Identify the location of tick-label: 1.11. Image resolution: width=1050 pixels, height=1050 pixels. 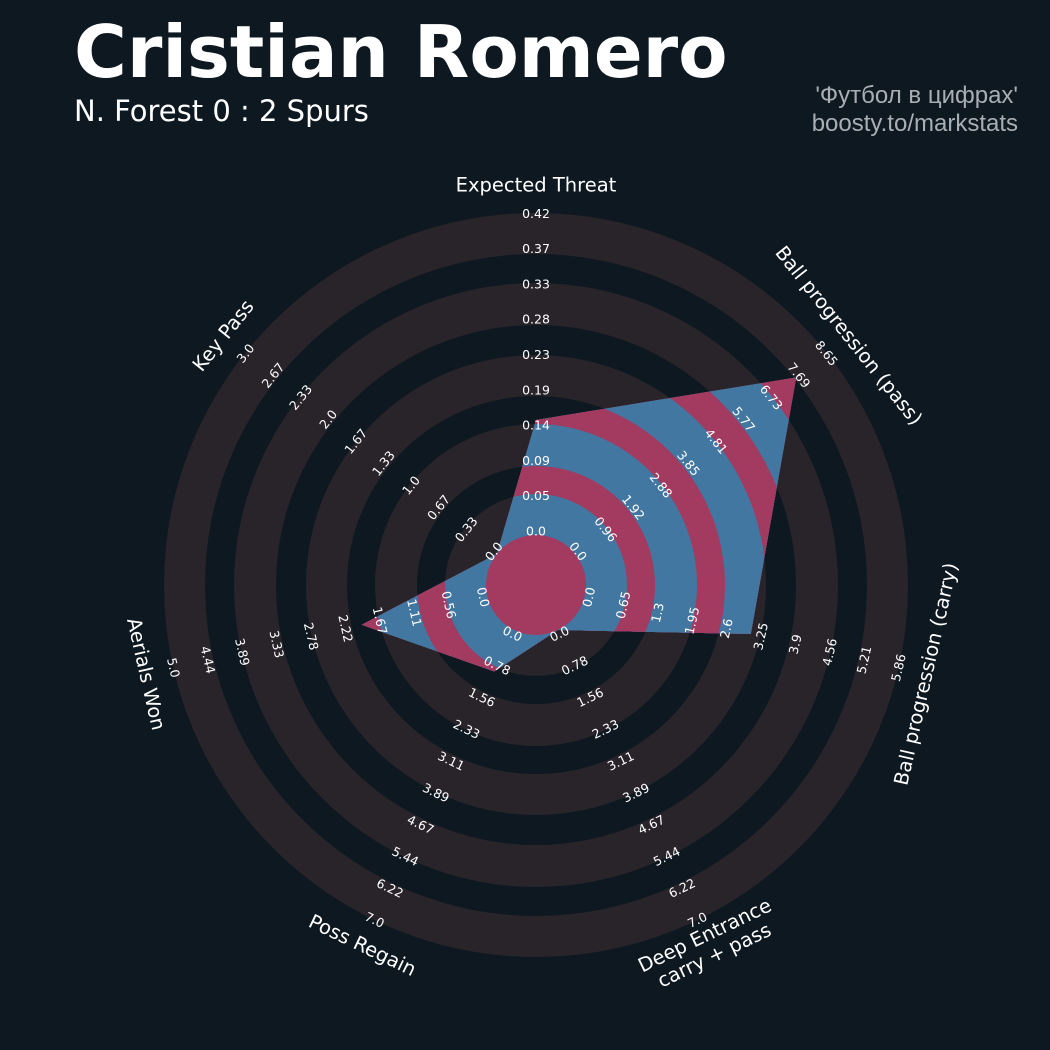
(414, 612).